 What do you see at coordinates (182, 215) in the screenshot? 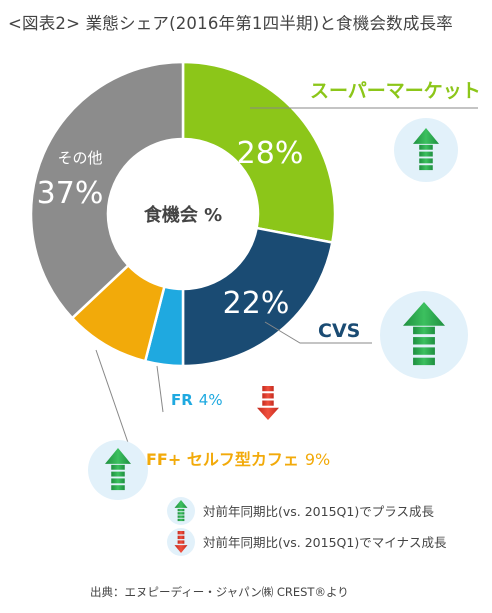
I see `center-label: 食機会 %` at bounding box center [182, 215].